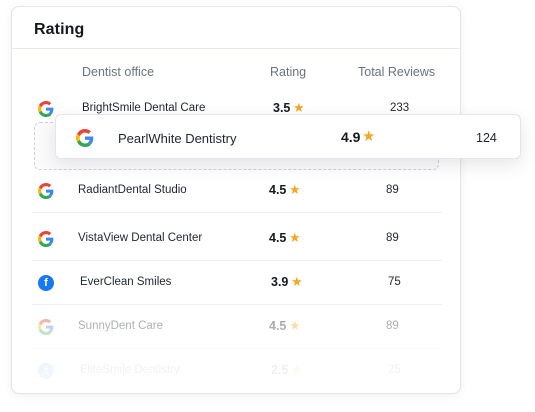 Image resolution: width=535 pixels, height=412 pixels. I want to click on office-name: EverClean Smiles, so click(126, 282).